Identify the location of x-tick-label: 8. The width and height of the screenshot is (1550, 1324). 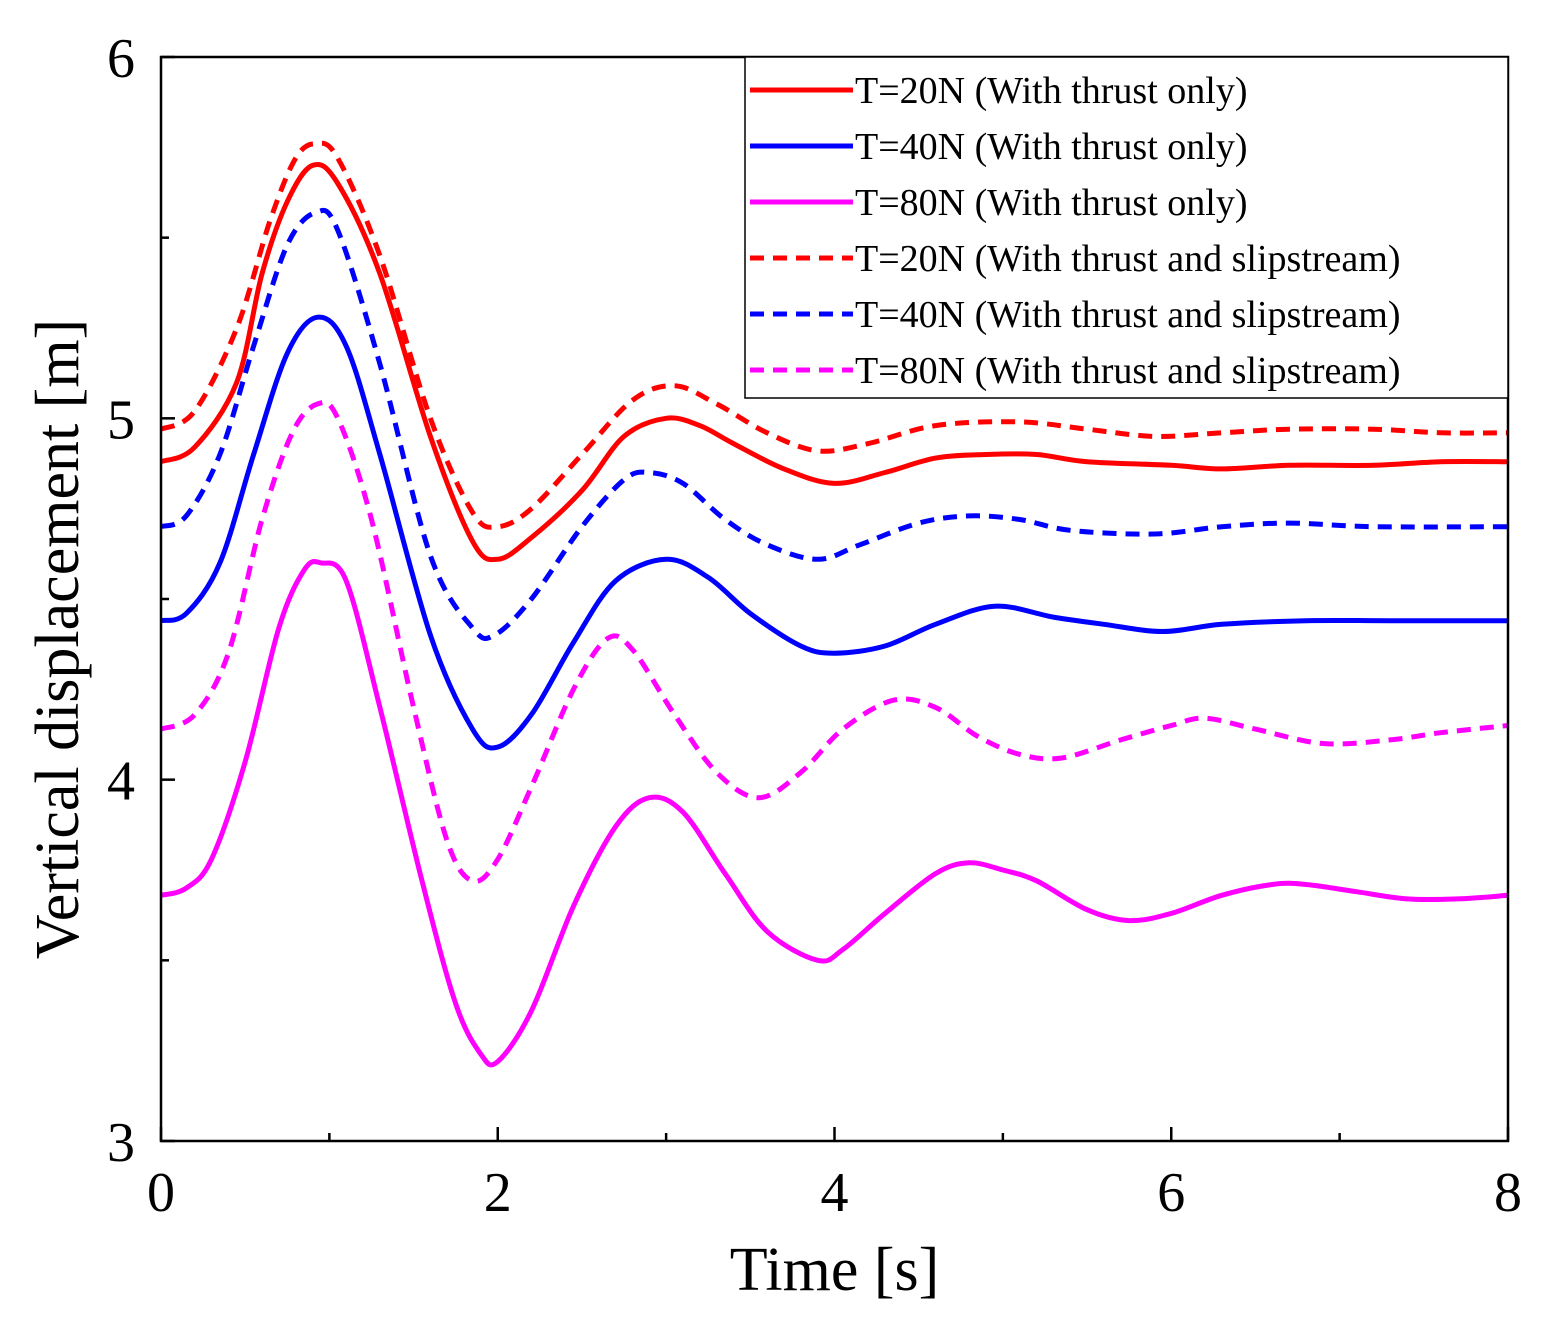
(1508, 1193).